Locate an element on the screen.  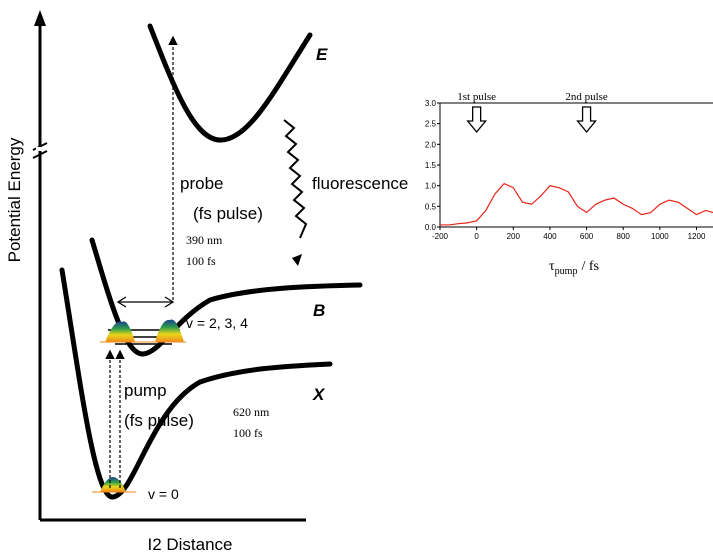
level-label: v = 2, 3, 4 is located at coordinates (217, 323).